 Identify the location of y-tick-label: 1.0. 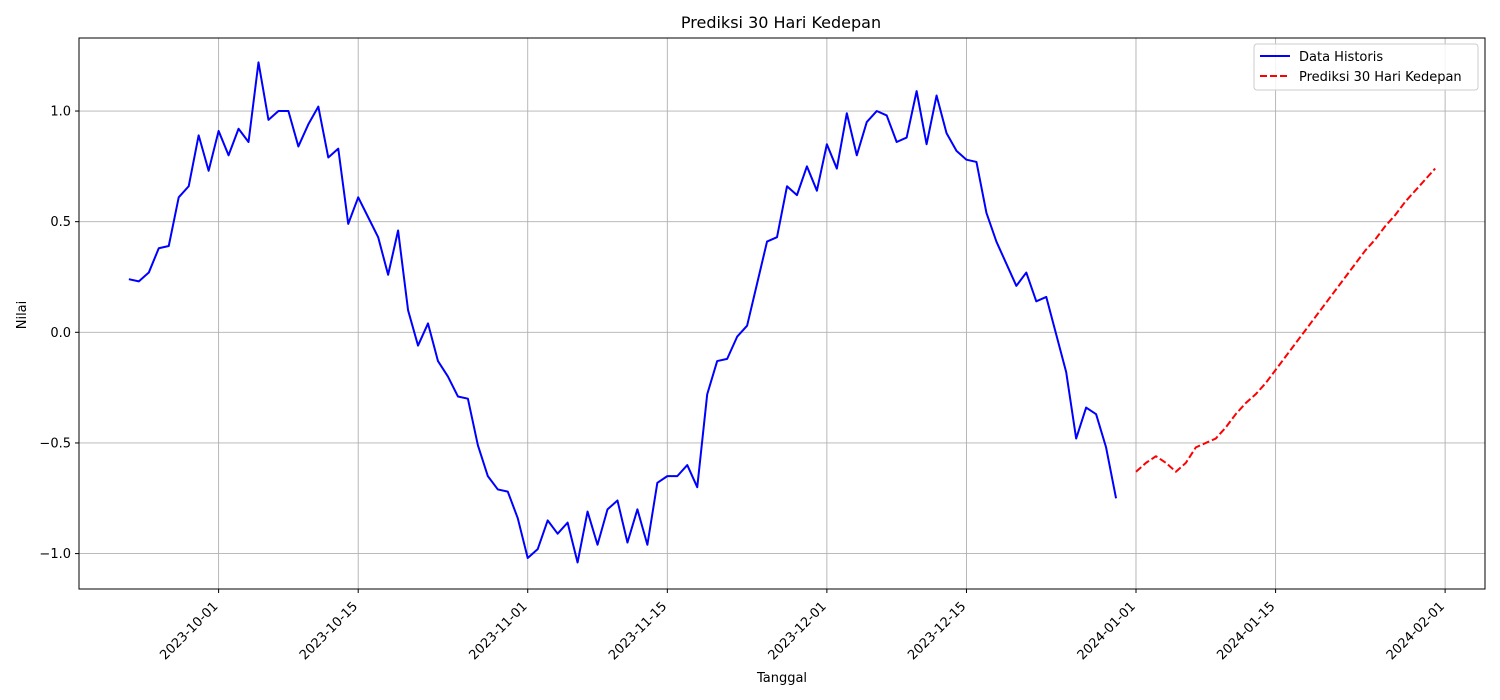
(60, 112).